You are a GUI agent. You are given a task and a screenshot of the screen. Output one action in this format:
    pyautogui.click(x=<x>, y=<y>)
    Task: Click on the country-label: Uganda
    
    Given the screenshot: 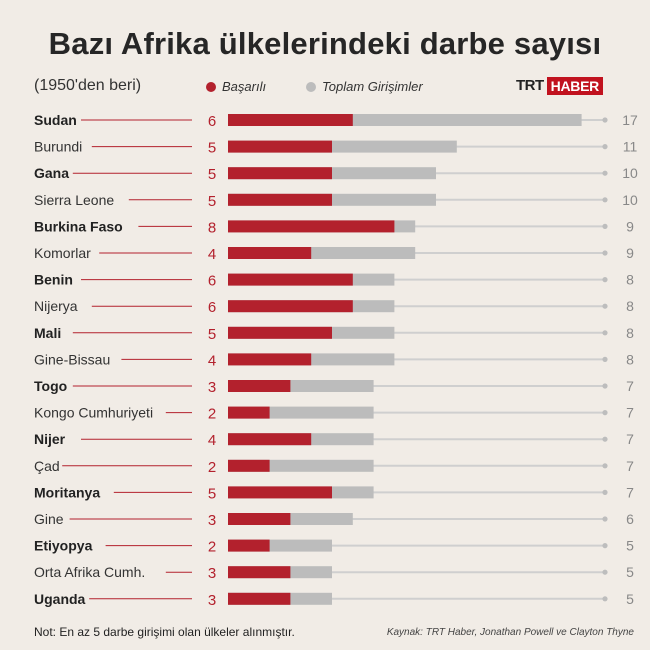 What is the action you would take?
    pyautogui.click(x=60, y=599)
    